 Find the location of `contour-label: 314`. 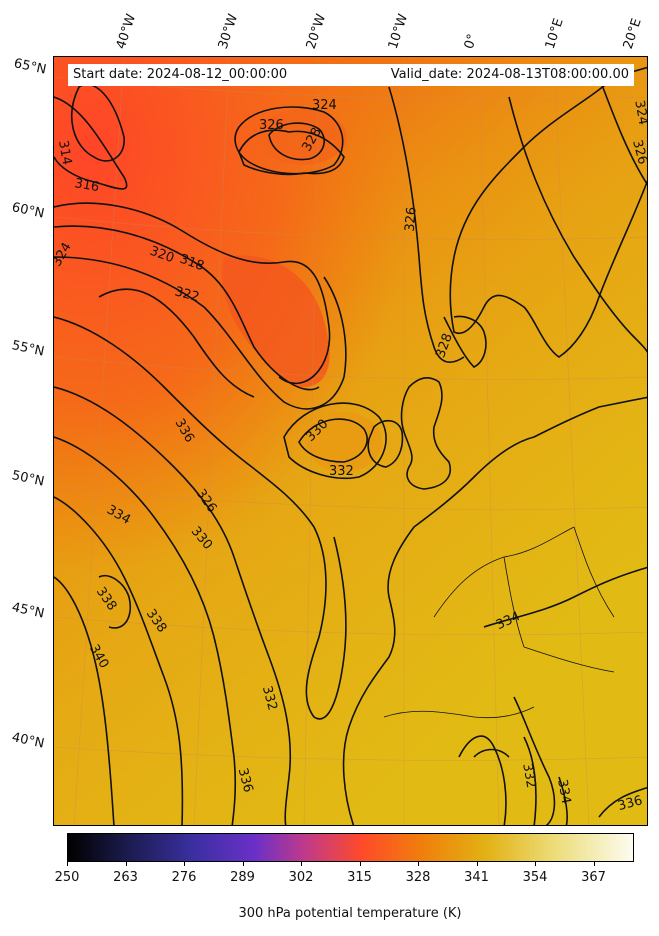

contour-label: 314 is located at coordinates (64, 152).